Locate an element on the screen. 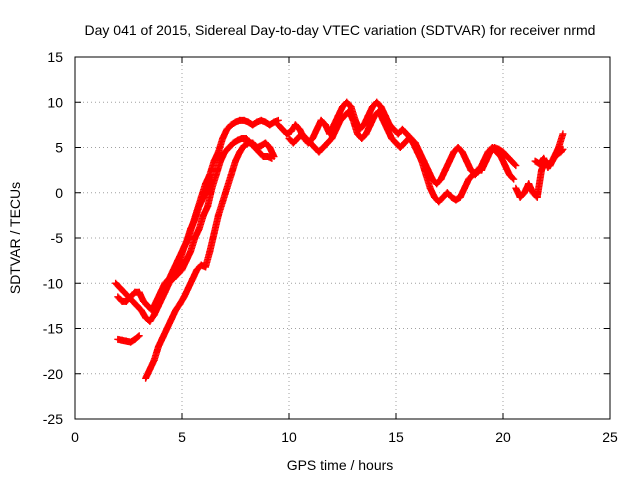 The image size is (640, 480). x-tick-label: 5 is located at coordinates (182, 437).